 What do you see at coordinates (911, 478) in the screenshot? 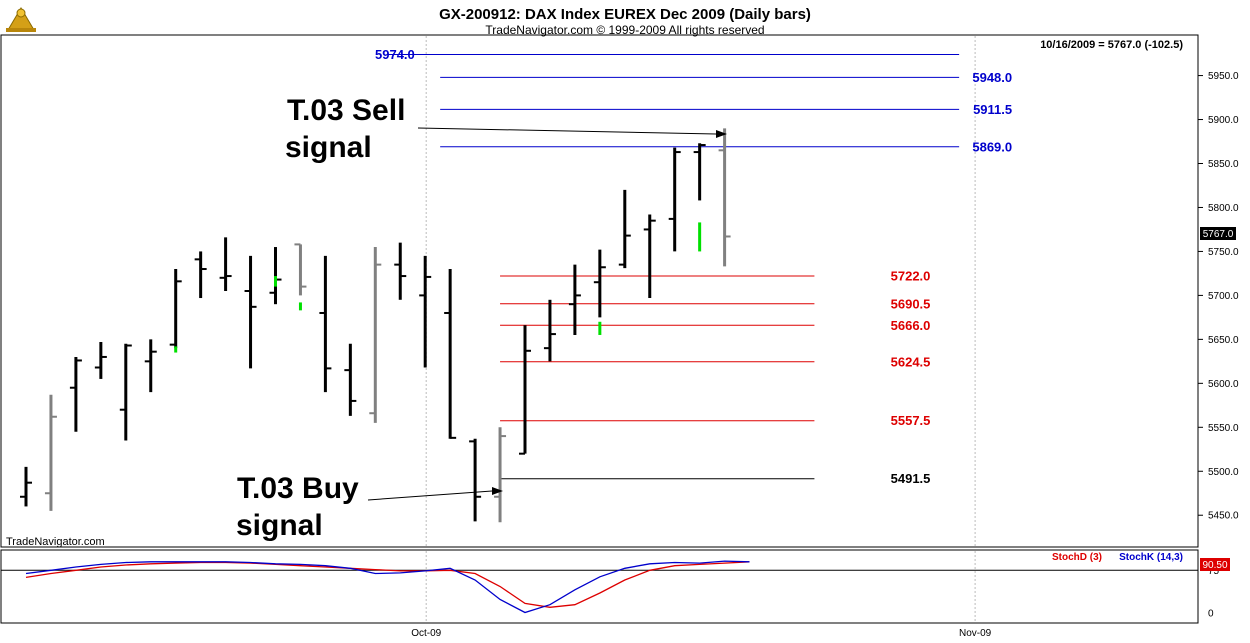
I see `level-label: 5491.5` at bounding box center [911, 478].